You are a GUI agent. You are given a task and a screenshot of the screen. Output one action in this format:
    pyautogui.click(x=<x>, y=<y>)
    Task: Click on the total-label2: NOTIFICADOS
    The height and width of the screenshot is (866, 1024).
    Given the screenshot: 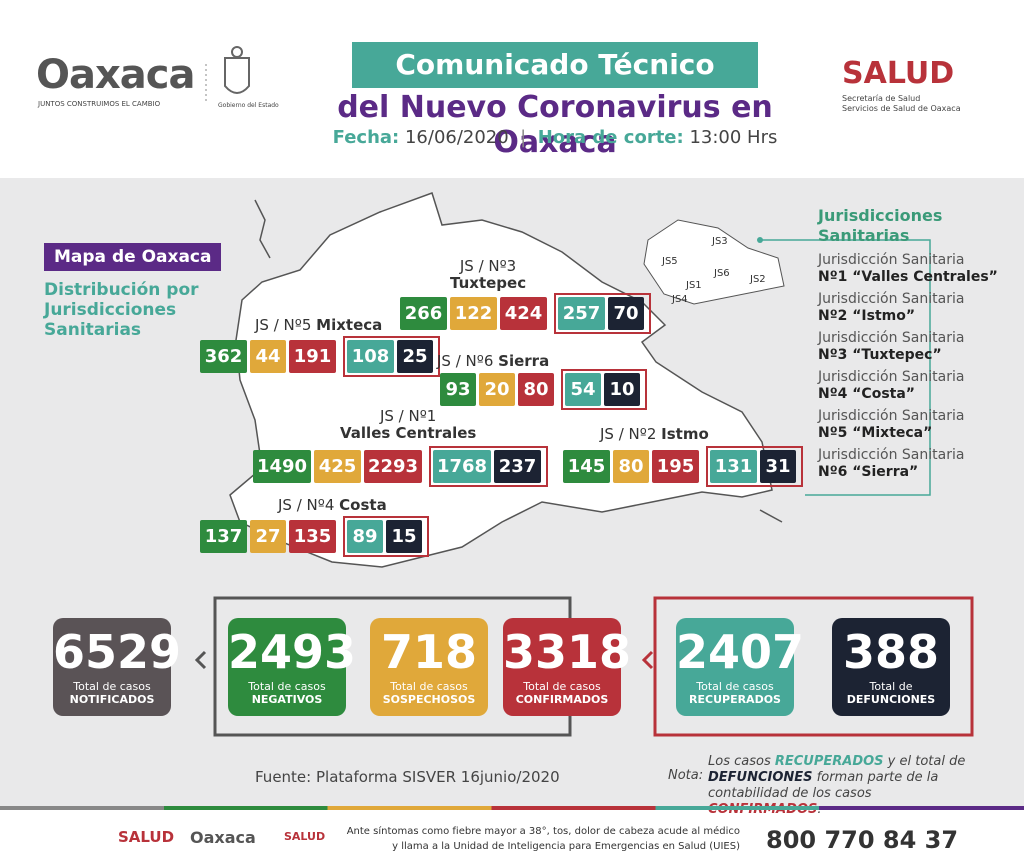 What is the action you would take?
    pyautogui.click(x=112, y=699)
    